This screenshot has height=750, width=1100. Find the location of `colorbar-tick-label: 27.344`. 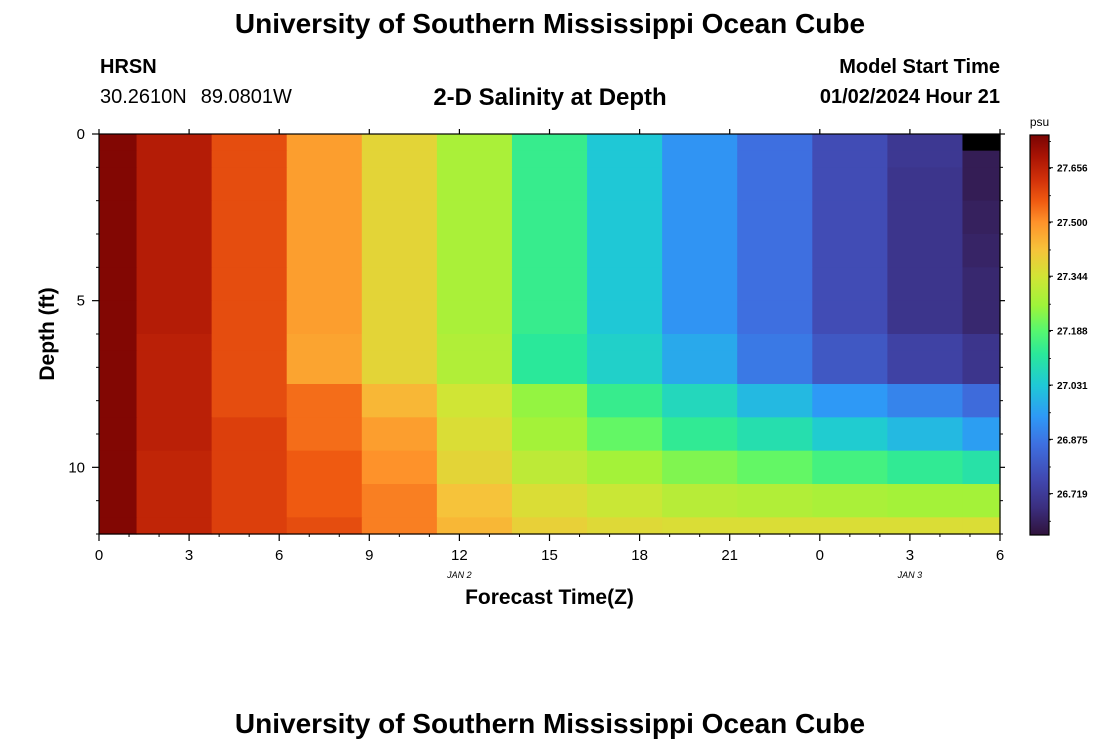

colorbar-tick-label: 27.344 is located at coordinates (1072, 277).